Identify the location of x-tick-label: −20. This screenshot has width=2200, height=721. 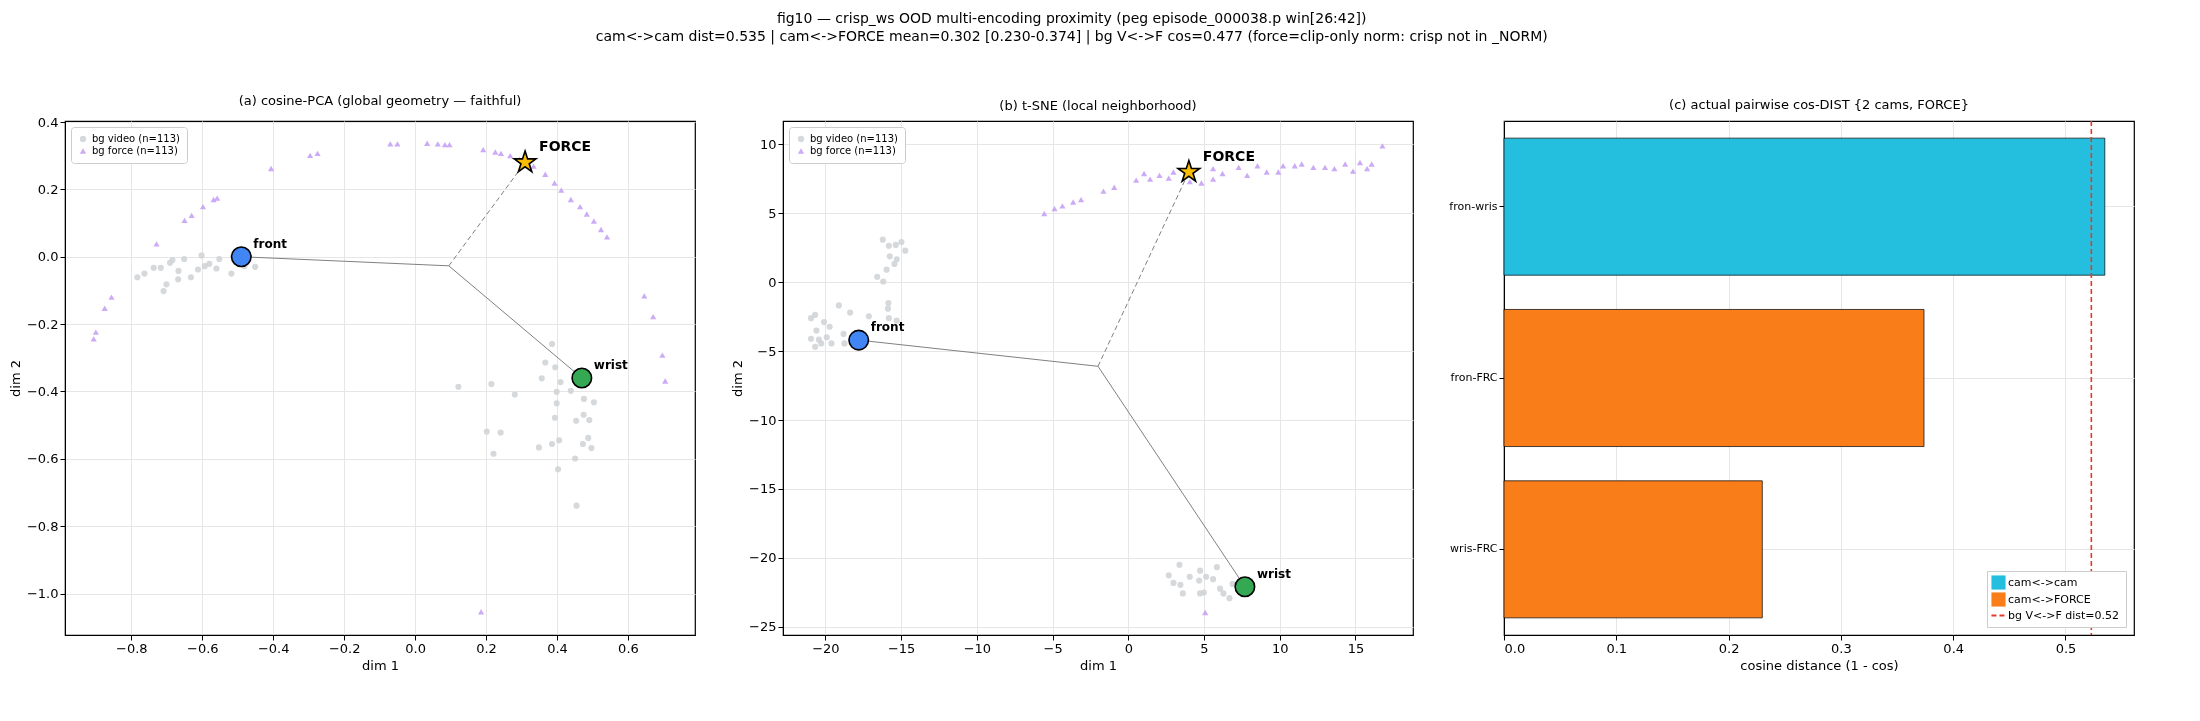
(826, 648).